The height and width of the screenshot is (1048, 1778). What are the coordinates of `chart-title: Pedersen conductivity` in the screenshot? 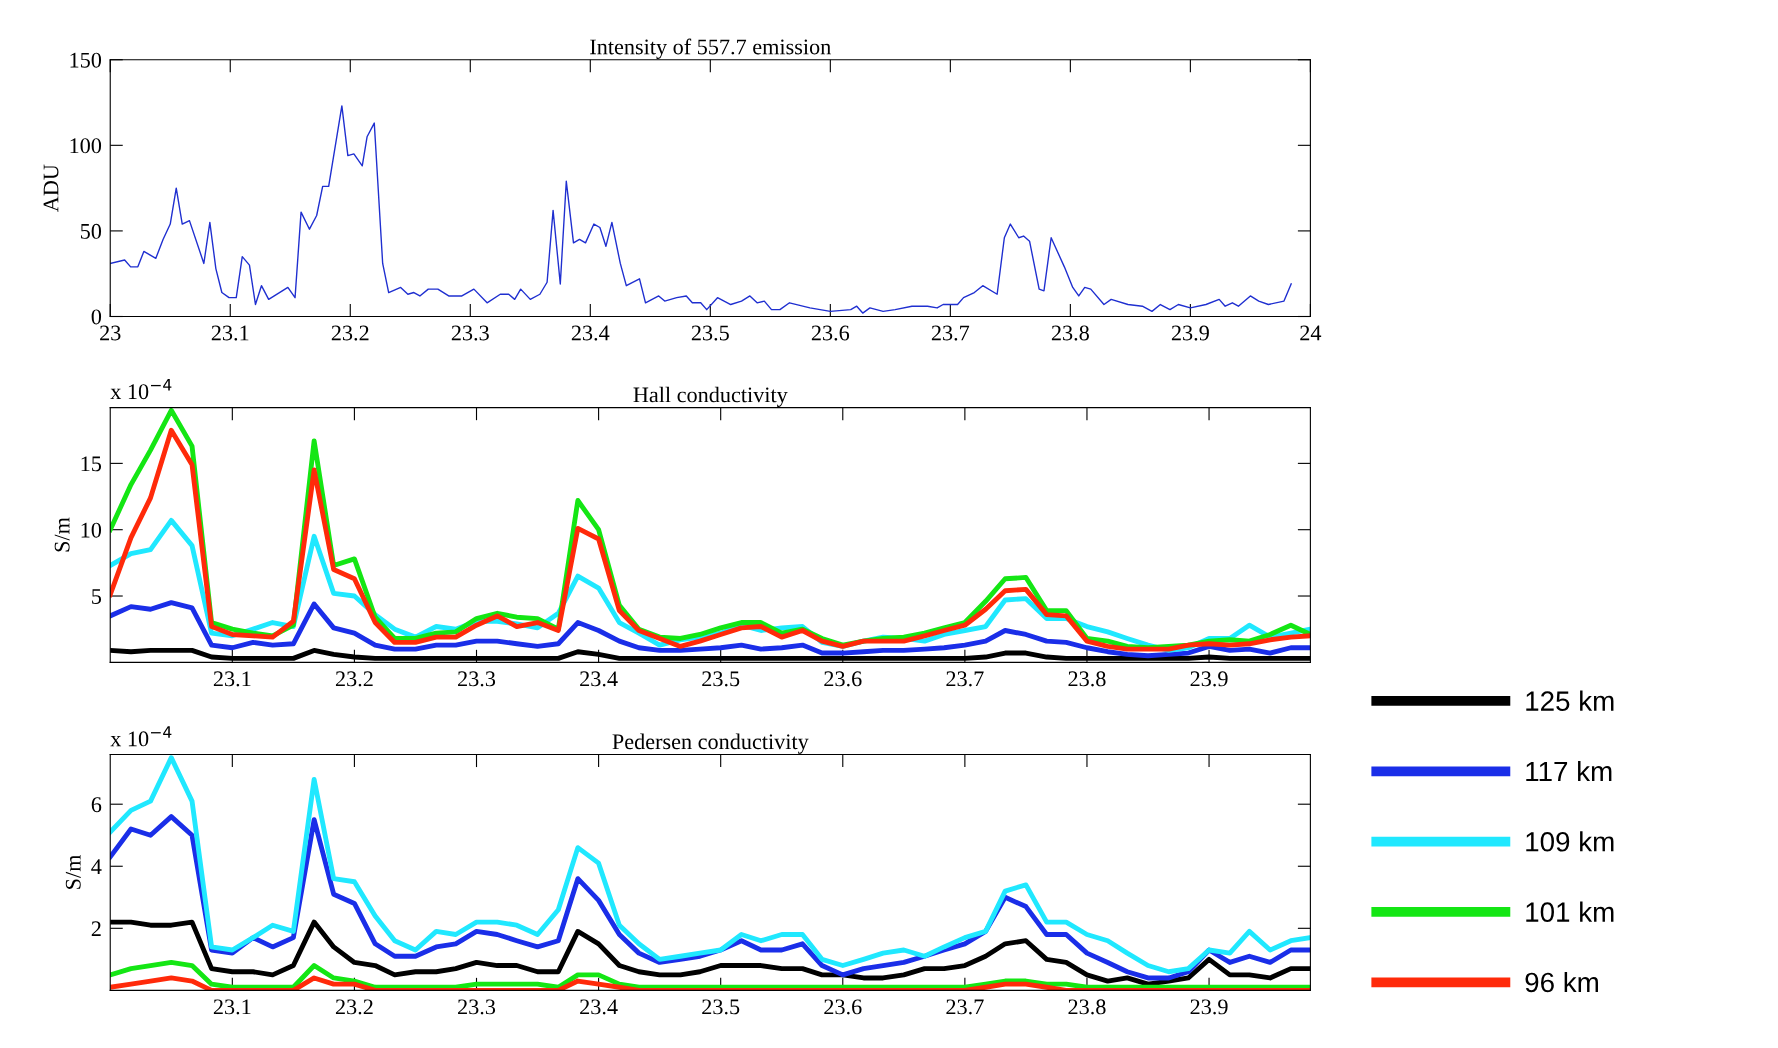 It's located at (710, 743).